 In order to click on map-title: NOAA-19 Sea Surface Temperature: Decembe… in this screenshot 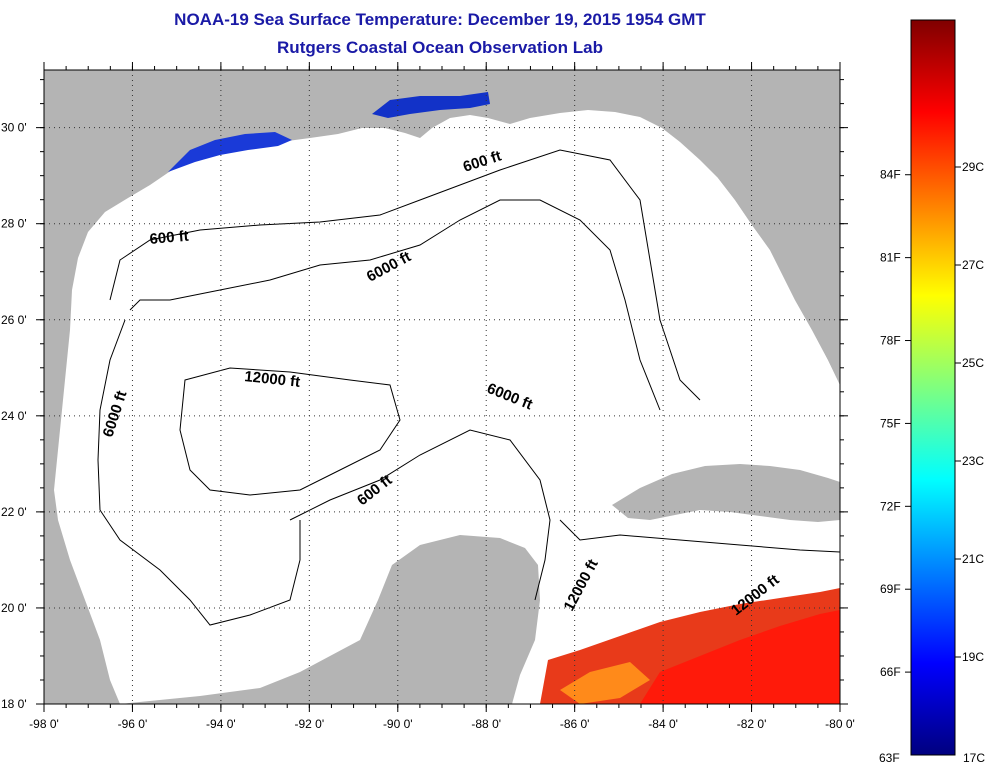, I will do `click(440, 19)`.